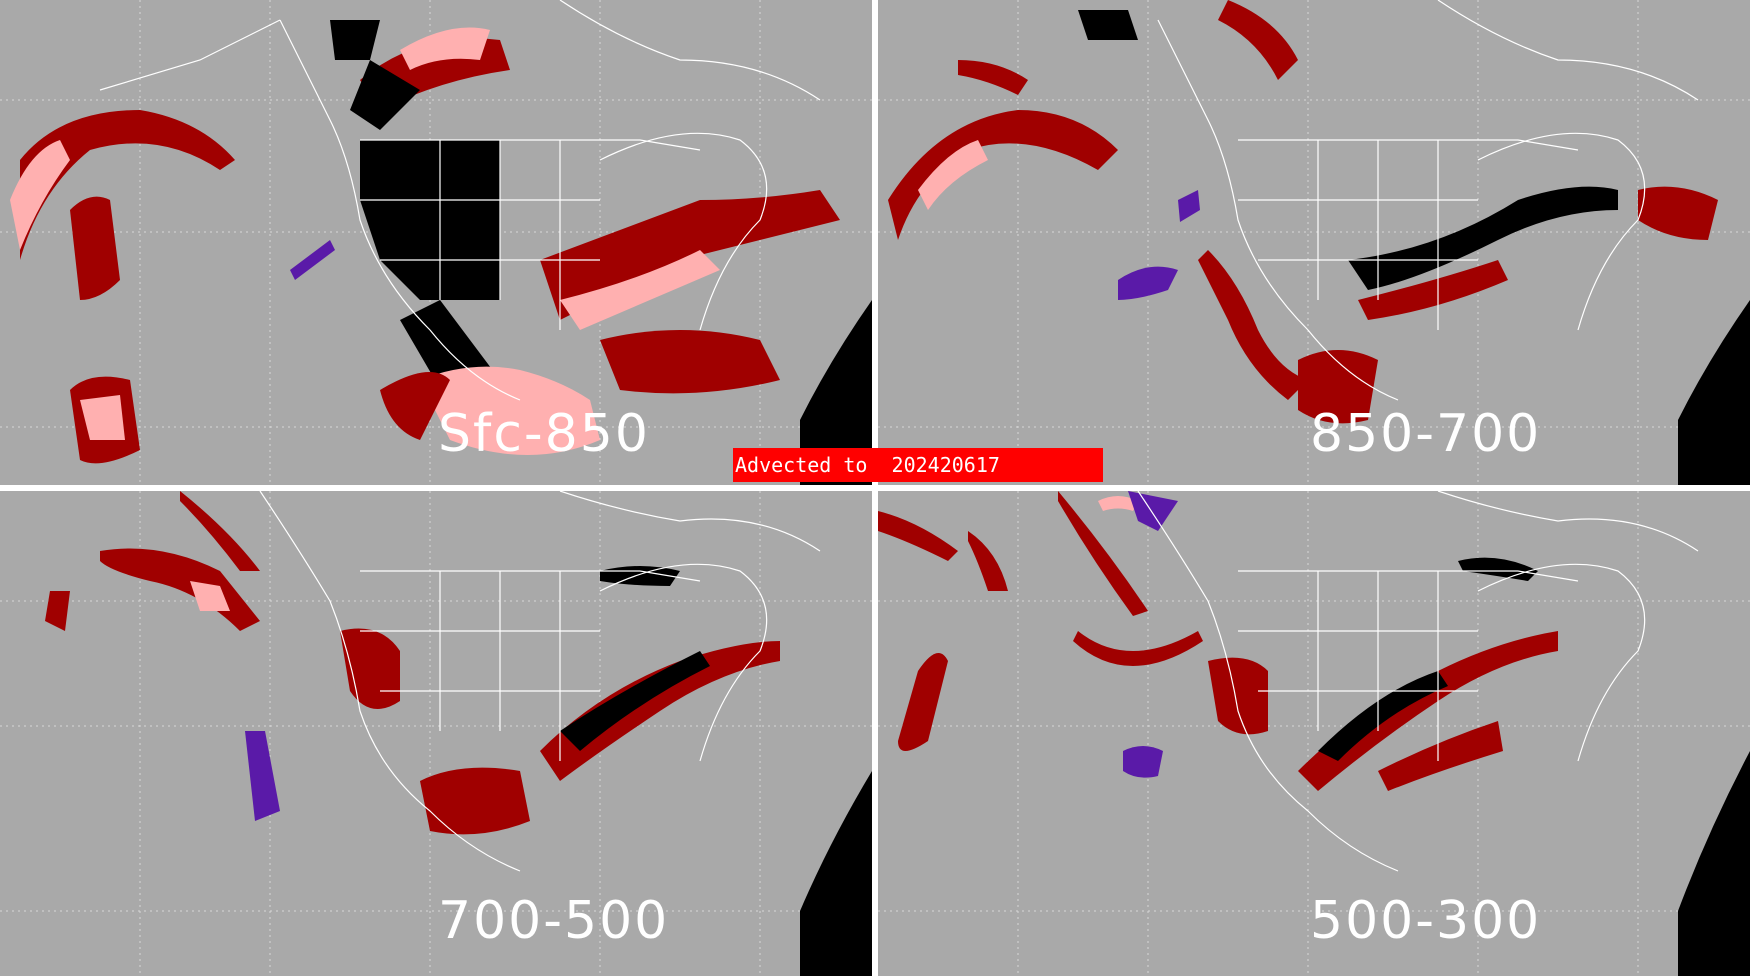  I want to click on advected-banner: Advected to 202420617, so click(918, 465).